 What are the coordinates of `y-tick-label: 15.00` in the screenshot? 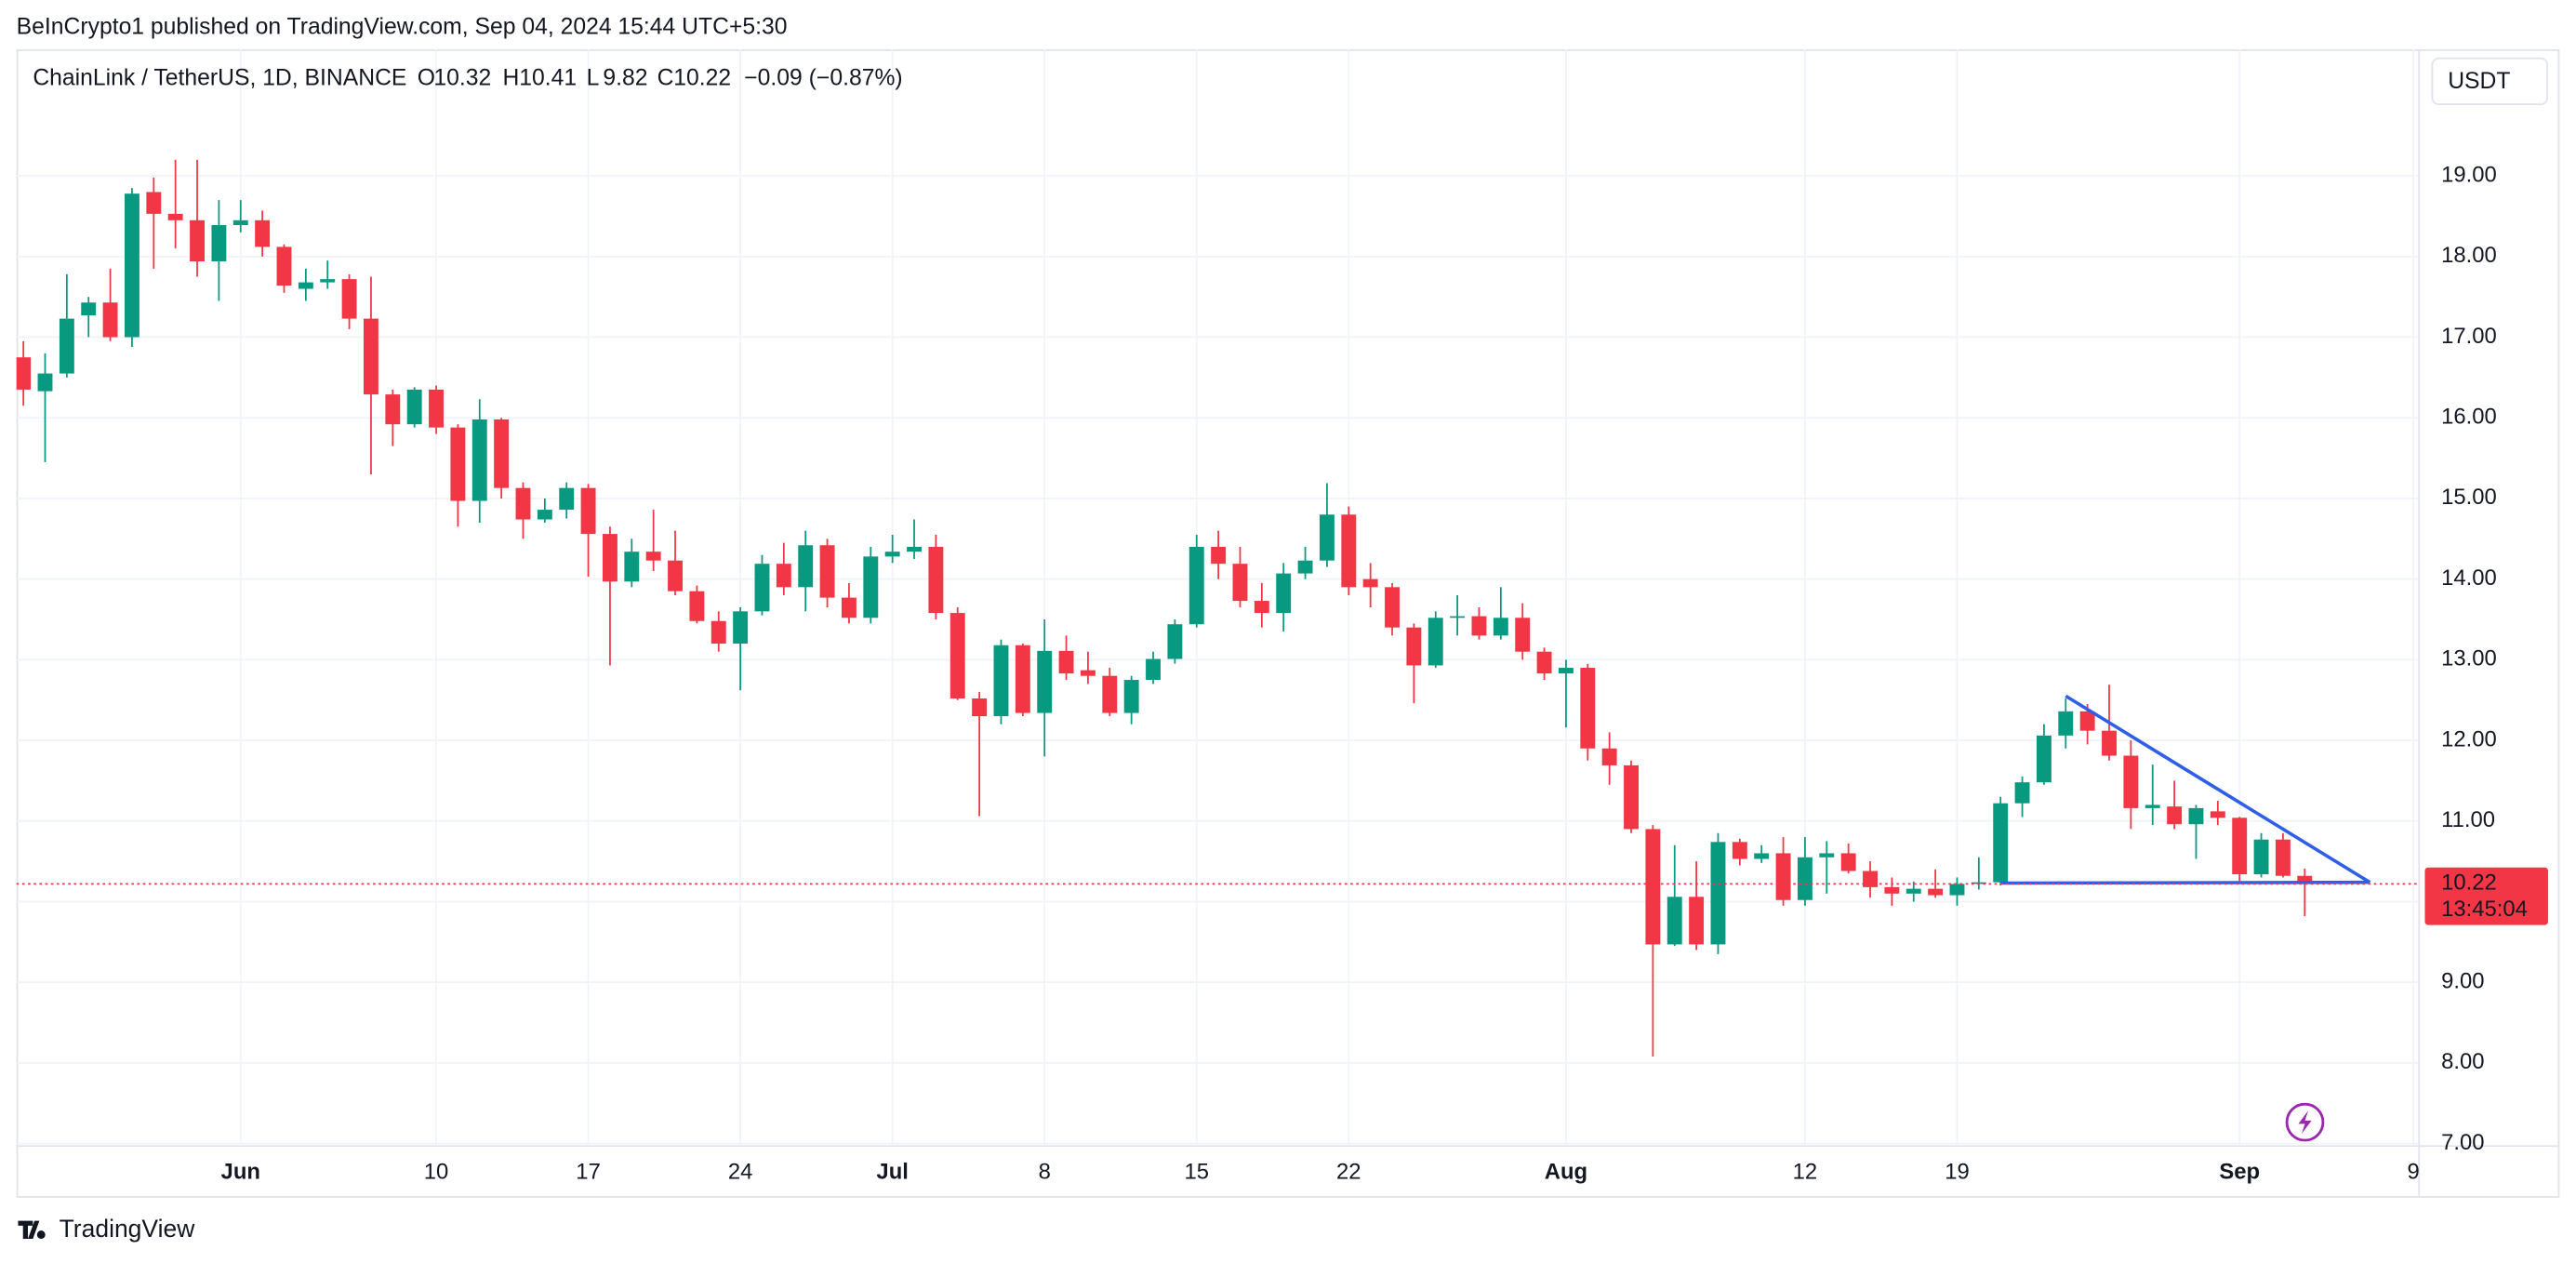 It's located at (2469, 498).